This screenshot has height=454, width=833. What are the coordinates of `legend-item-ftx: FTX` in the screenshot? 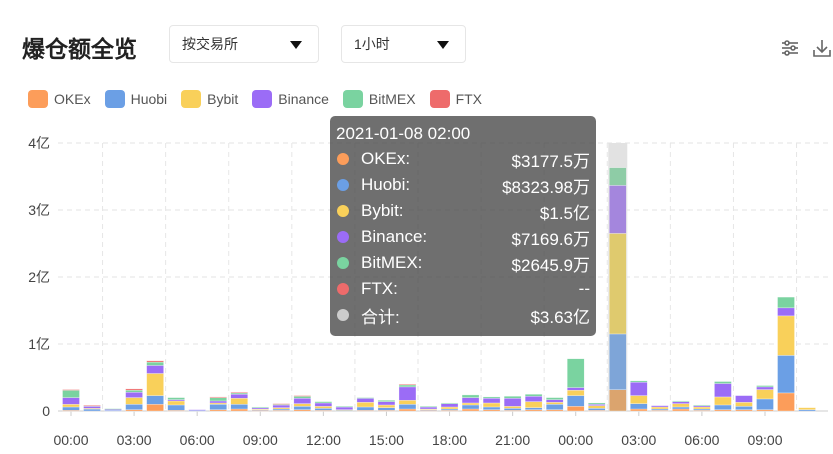 It's located at (455, 99).